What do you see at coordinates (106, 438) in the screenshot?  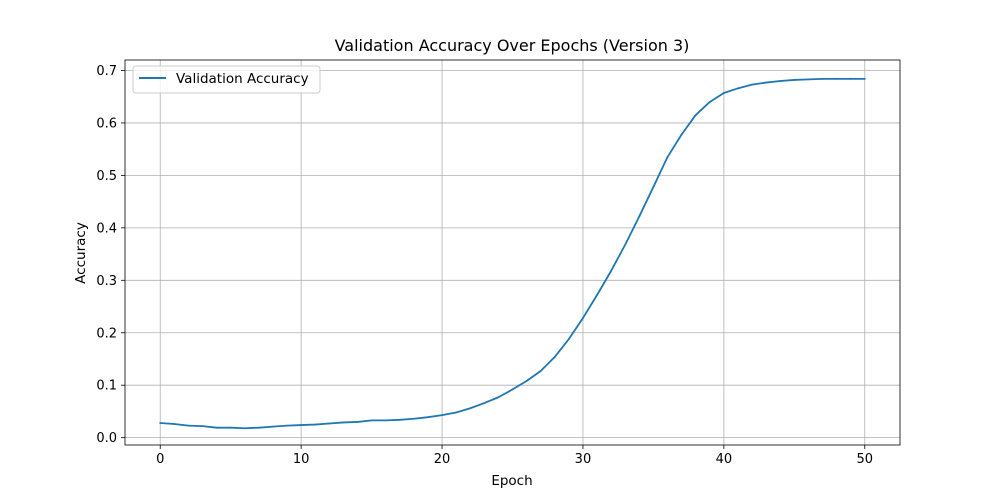 I see `y-tick-label: 0.0` at bounding box center [106, 438].